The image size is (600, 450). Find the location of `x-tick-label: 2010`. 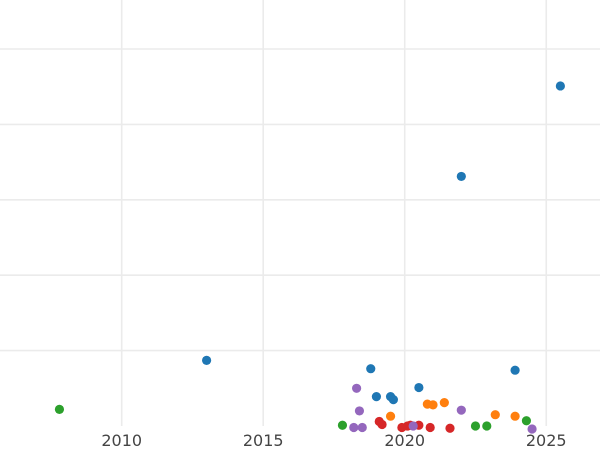

x-tick-label: 2010 is located at coordinates (121, 440).